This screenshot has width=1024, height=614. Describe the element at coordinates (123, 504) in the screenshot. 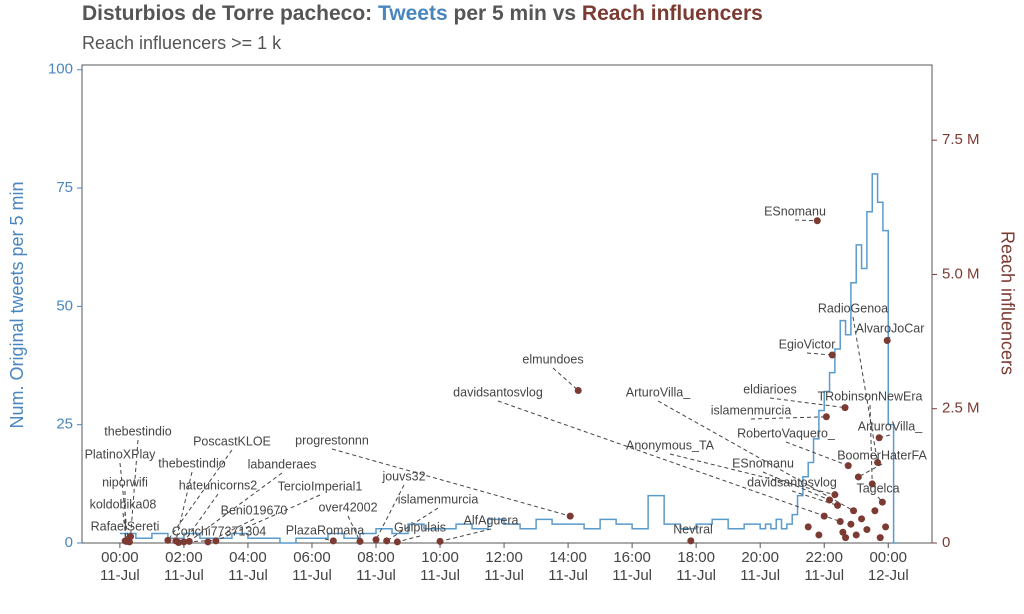

I see `influencer-label: koldobika08` at that location.